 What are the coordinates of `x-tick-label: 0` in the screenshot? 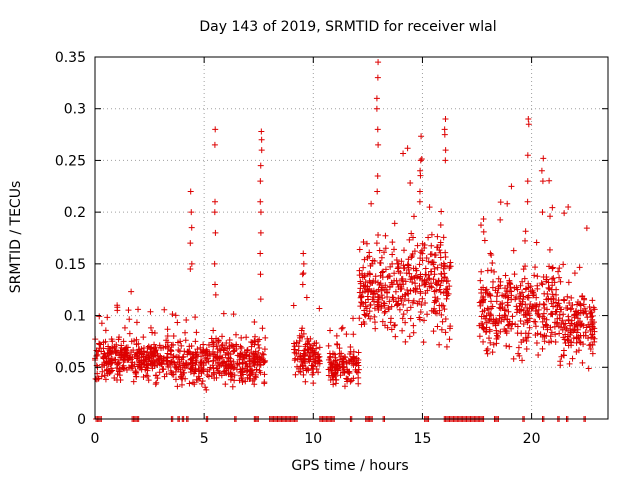 It's located at (95, 439).